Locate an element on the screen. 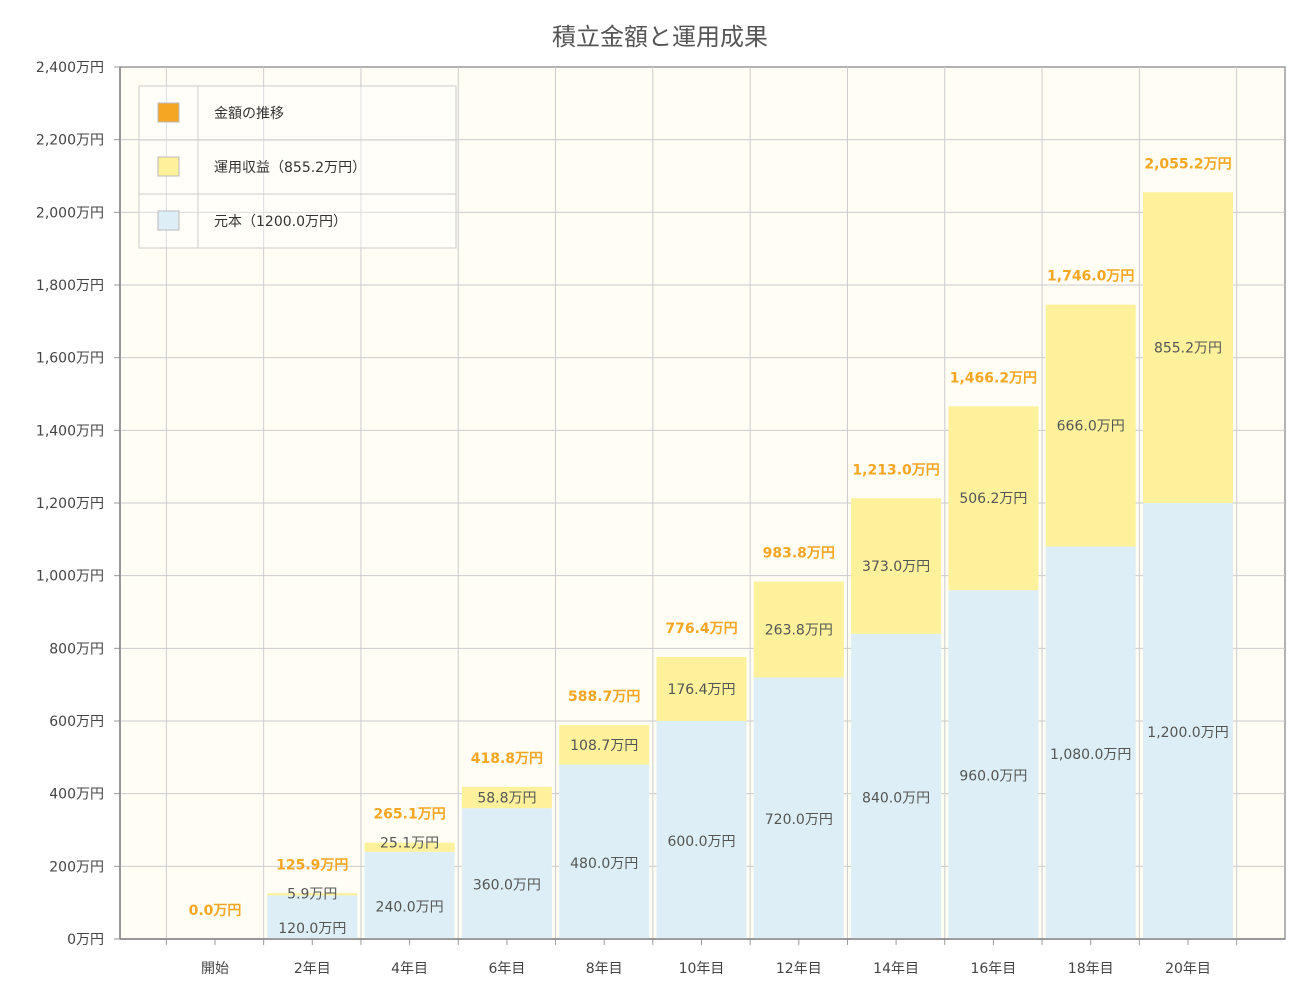  x-tick-label: 20年目 is located at coordinates (1188, 969).